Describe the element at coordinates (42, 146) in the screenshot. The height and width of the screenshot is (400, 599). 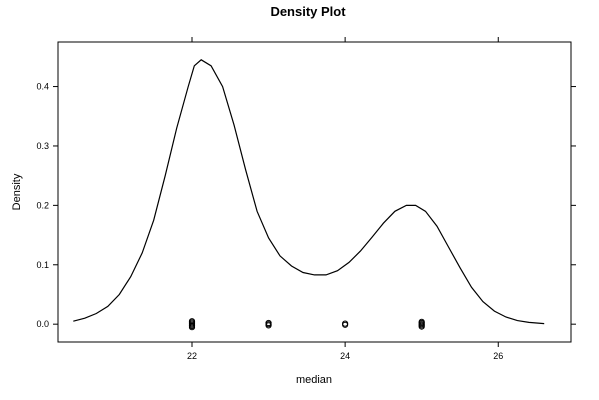
I see `y-tick-label: 0.3` at that location.